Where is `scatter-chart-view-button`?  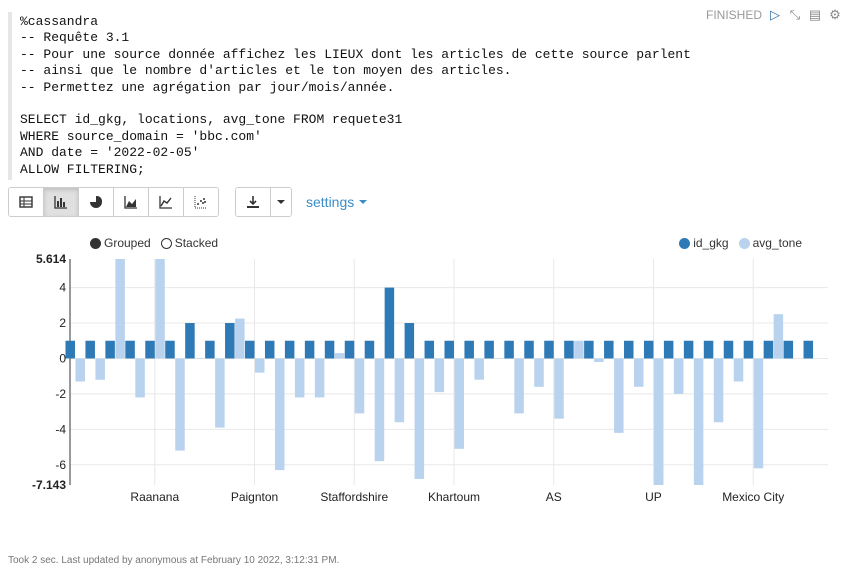 scatter-chart-view-button is located at coordinates (201, 202).